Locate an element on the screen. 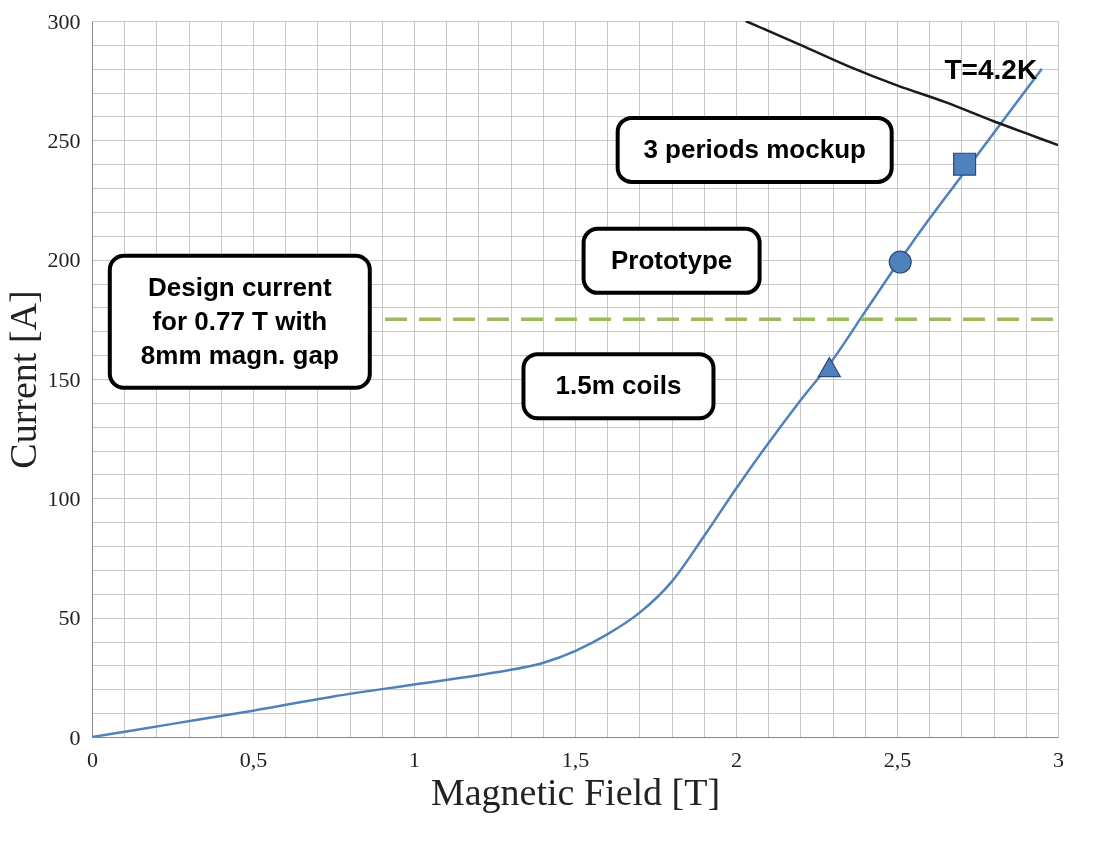 Image resolution: width=1115 pixels, height=853 pixels. x-axis-title: Magnetic Field [T] is located at coordinates (575, 791).